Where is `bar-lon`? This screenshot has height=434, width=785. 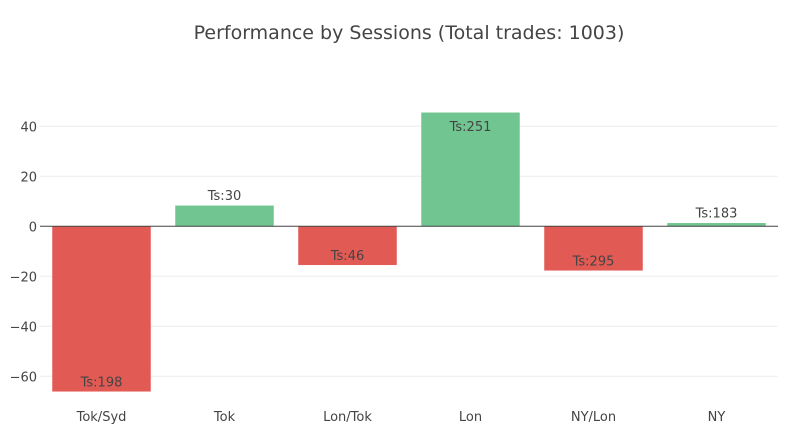 bar-lon is located at coordinates (470, 169).